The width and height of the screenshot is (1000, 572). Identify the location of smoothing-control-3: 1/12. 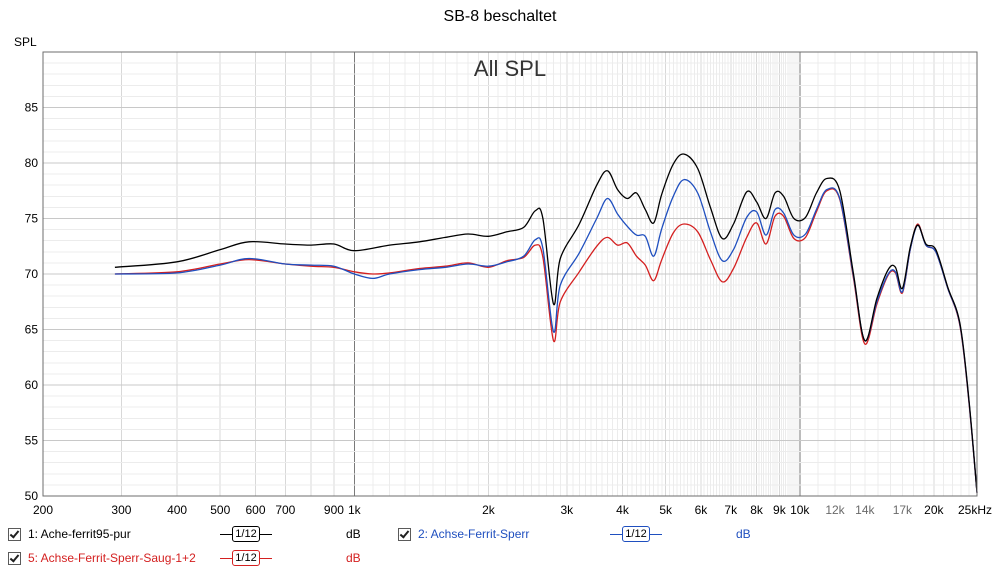
(246, 558).